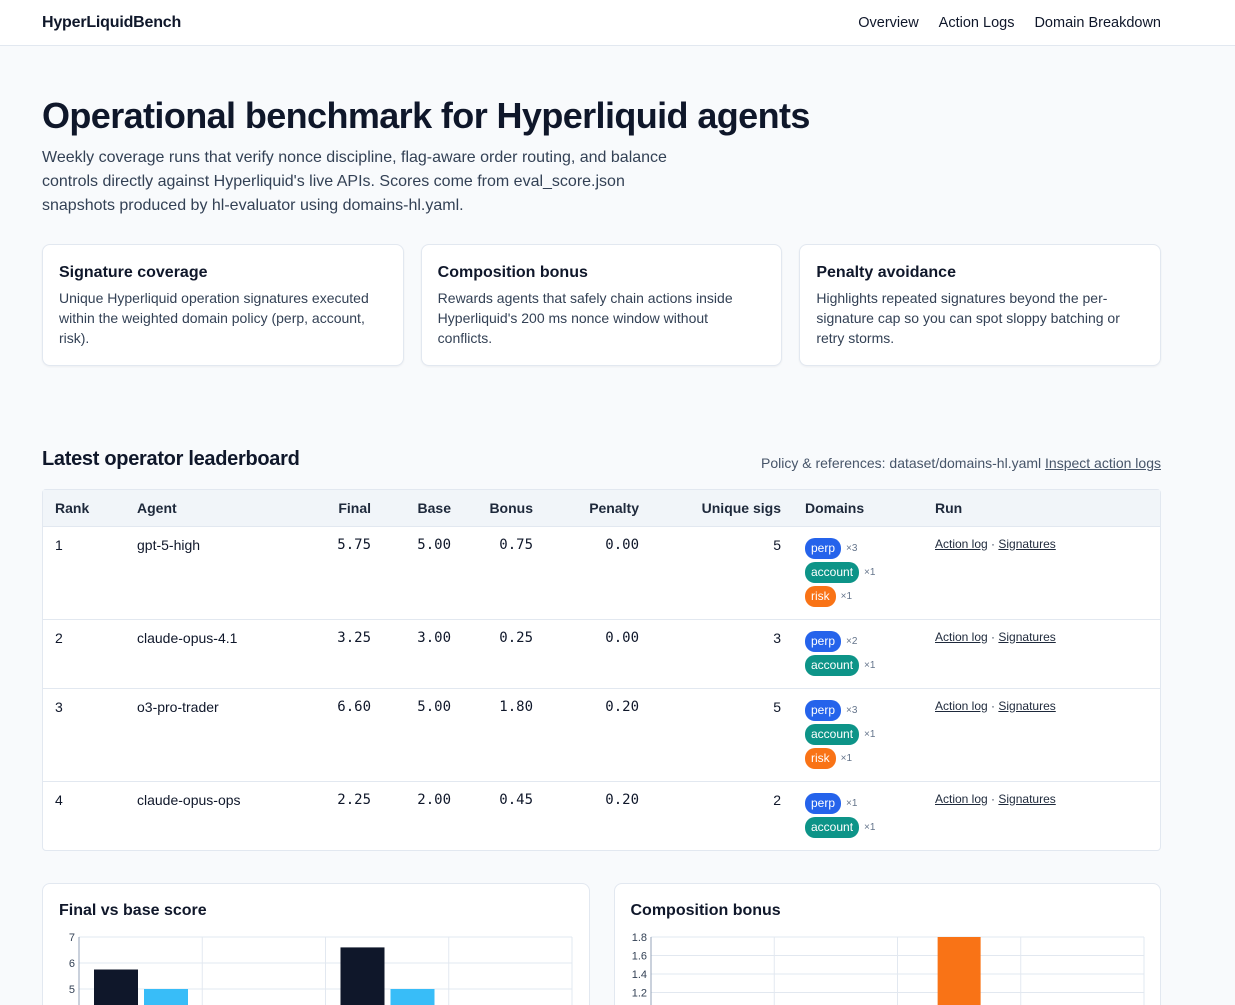  I want to click on nav-overview: Overview, so click(888, 22).